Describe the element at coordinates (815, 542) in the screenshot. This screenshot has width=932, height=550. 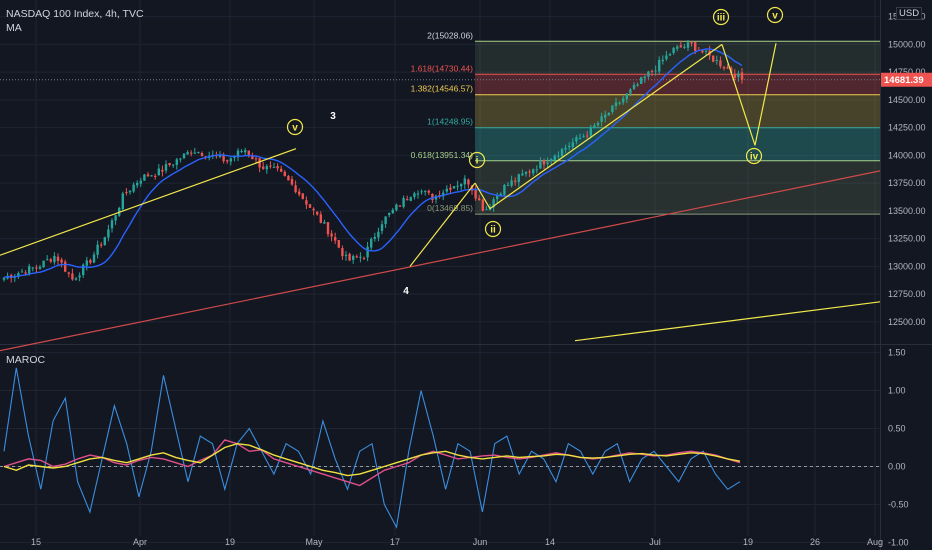
I see `time-axis-label: 26` at that location.